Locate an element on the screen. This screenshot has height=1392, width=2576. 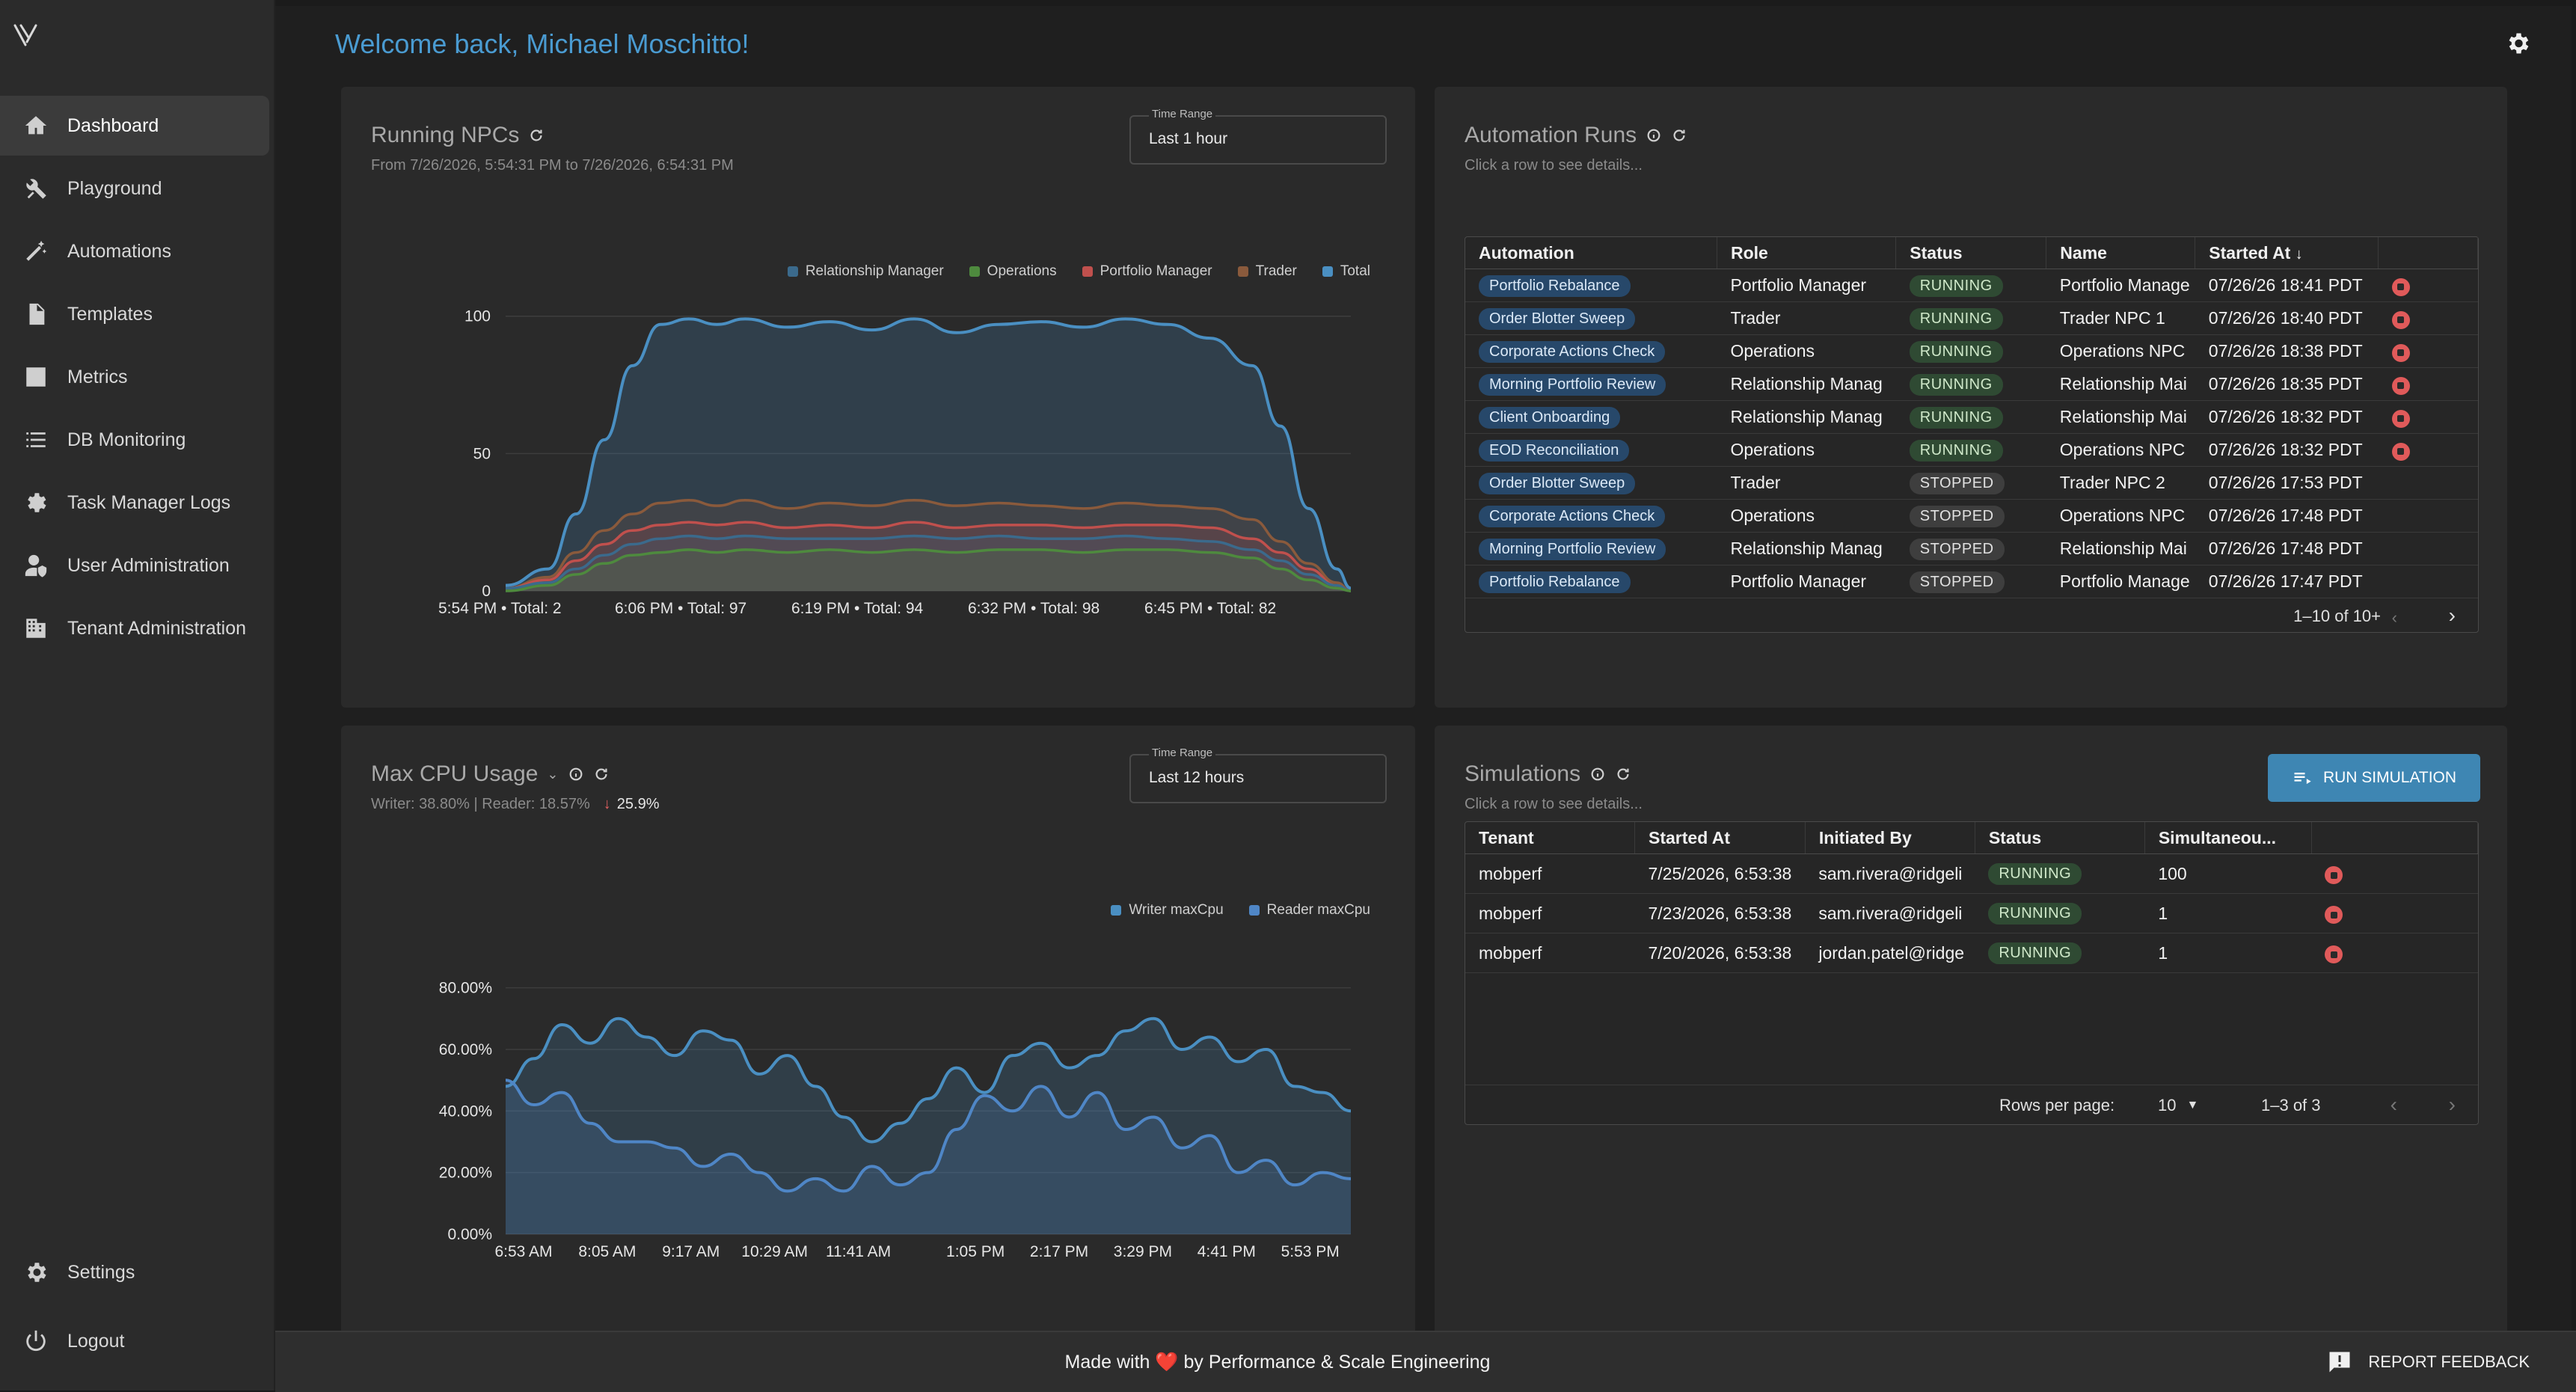
legend-item: Total is located at coordinates (1346, 271).